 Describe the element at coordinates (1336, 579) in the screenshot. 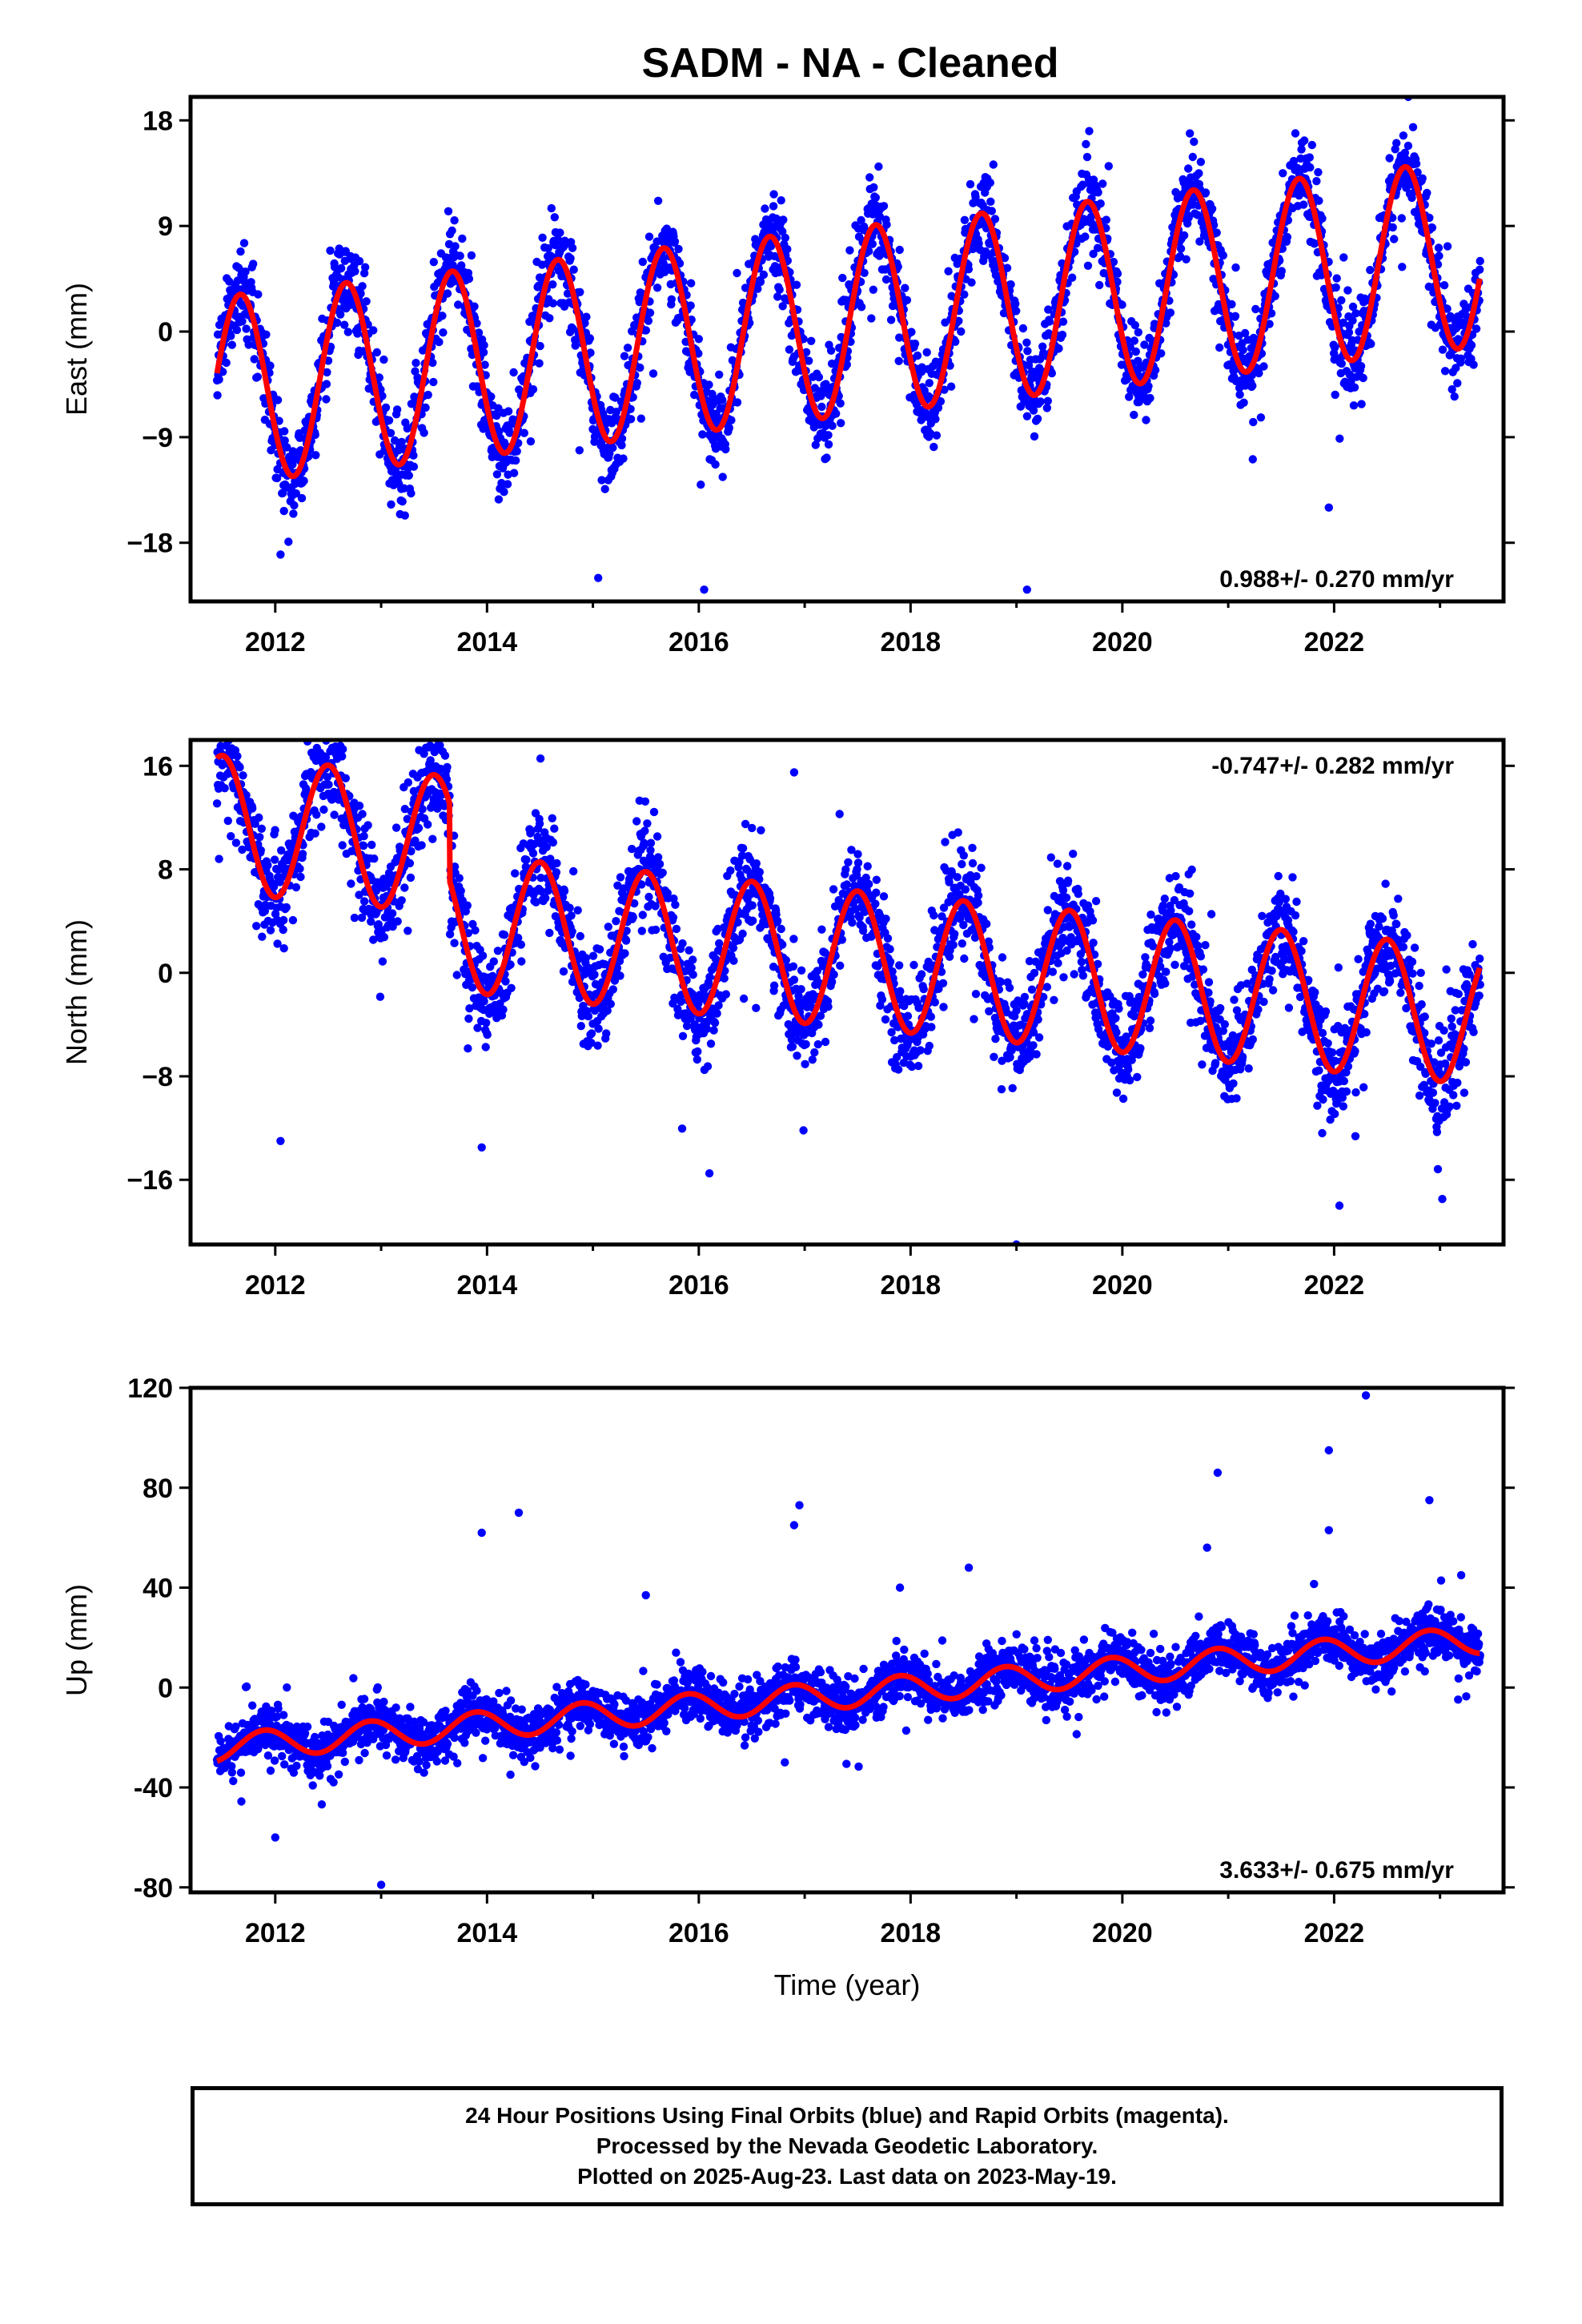

I see `east-rate-annotation: 0.988+/- 0.270 mm/yr` at that location.